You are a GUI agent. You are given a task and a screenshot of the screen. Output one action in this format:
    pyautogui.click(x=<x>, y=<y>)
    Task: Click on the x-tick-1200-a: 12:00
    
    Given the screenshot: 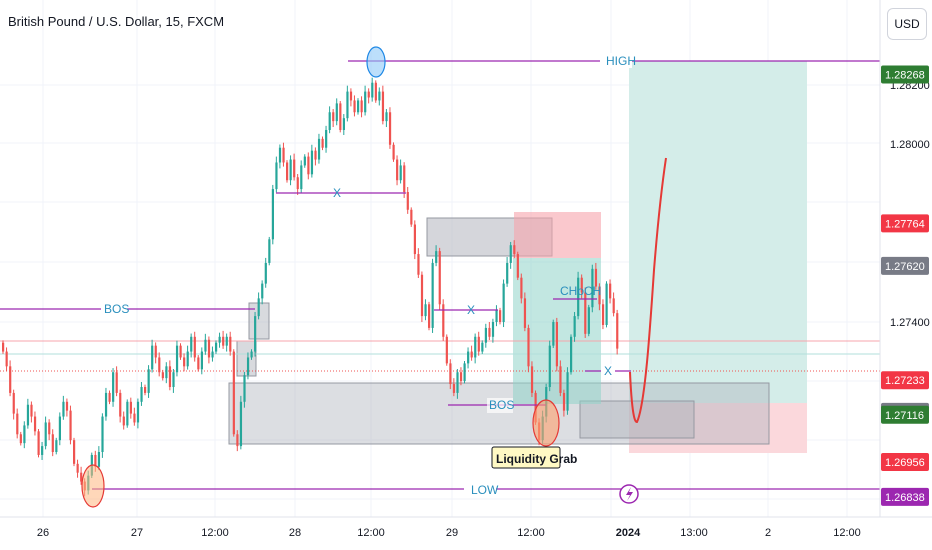 What is the action you would take?
    pyautogui.click(x=215, y=533)
    